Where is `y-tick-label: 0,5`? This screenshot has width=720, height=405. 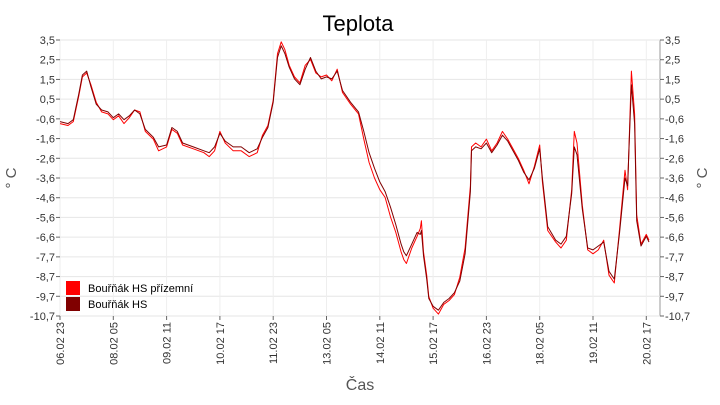
y-tick-label: 0,5 is located at coordinates (47, 100).